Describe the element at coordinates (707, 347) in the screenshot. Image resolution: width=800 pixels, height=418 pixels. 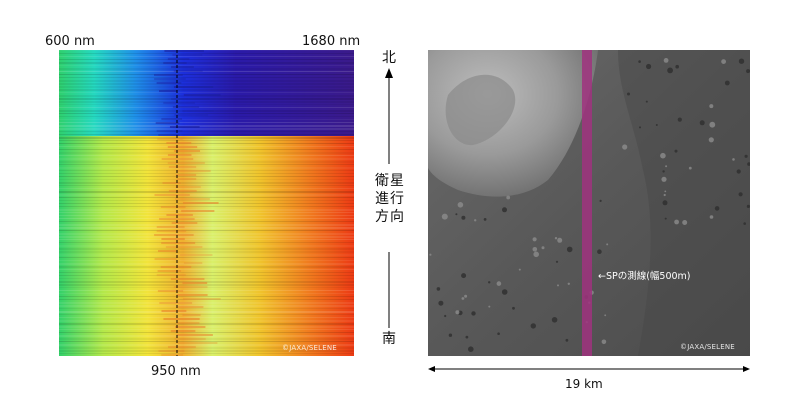
I see `lunar-credit: ©JAXA/SELENE` at that location.